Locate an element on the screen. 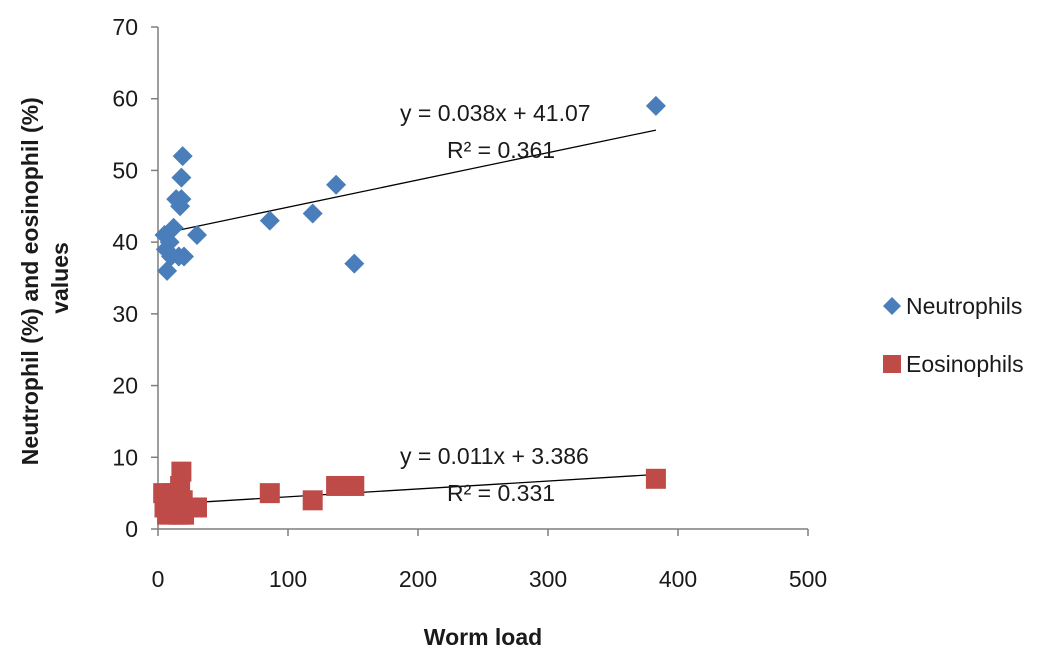 The width and height of the screenshot is (1057, 653). y-tick-label: 40 is located at coordinates (125, 242).